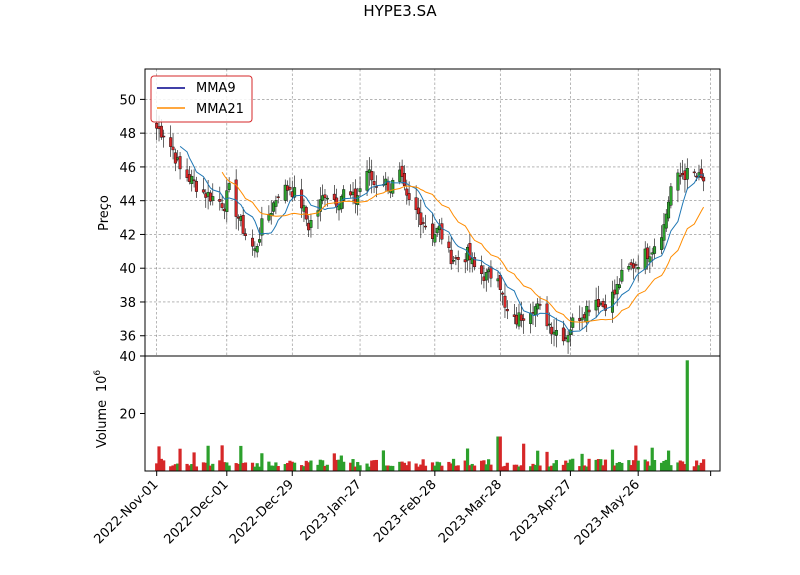 The height and width of the screenshot is (575, 800). I want to click on x-tick-label: 2022-Dec-29, so click(262, 512).